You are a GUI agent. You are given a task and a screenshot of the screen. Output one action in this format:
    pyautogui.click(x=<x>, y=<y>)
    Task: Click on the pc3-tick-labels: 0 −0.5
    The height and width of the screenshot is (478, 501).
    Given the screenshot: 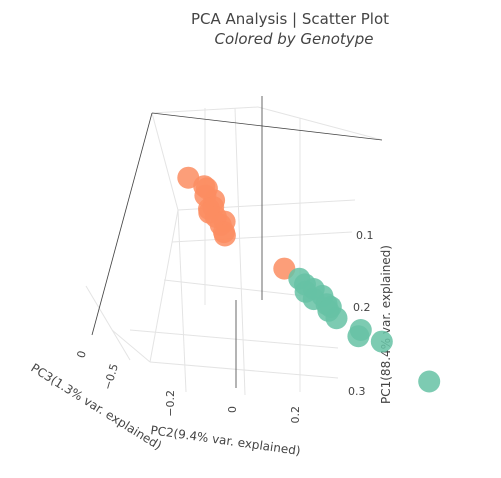 What is the action you would take?
    pyautogui.click(x=97, y=370)
    